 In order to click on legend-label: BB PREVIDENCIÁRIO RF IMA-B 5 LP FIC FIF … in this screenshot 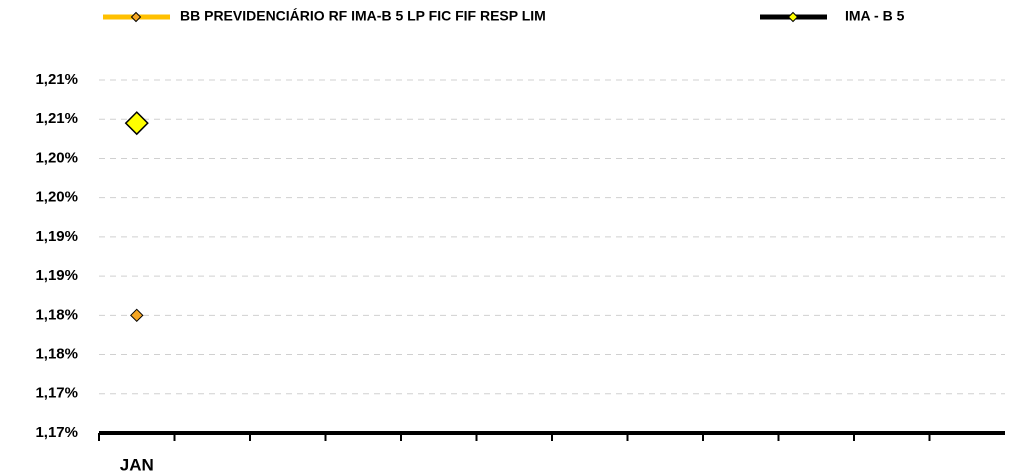, I will do `click(363, 16)`.